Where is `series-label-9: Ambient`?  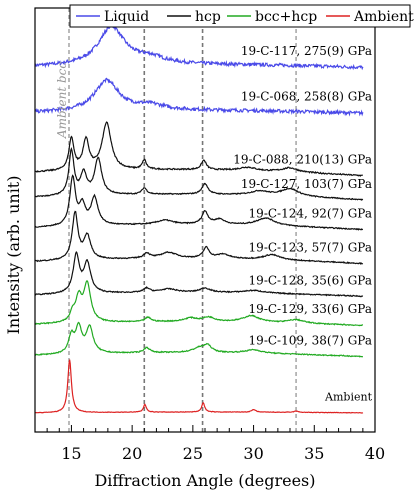 series-label-9: Ambient is located at coordinates (348, 397).